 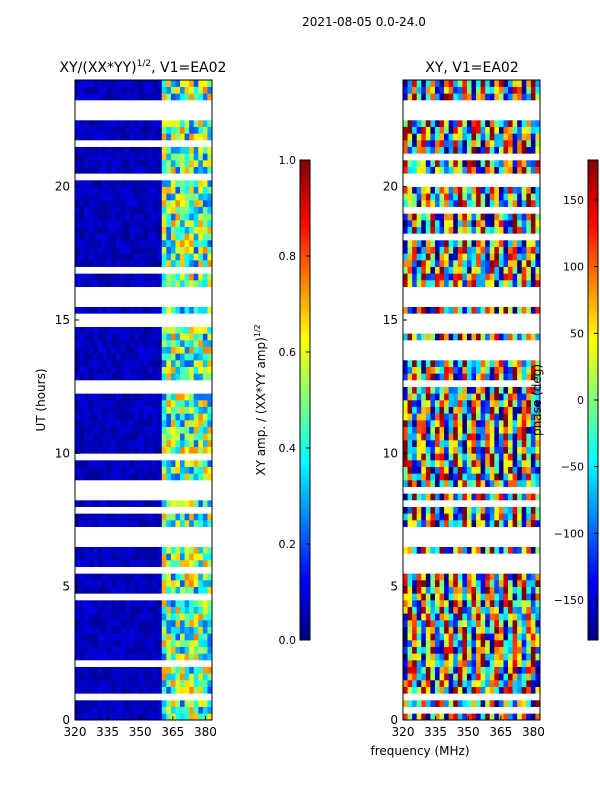 I want to click on amp-cbar-tick-label: 0.0, so click(x=288, y=640).